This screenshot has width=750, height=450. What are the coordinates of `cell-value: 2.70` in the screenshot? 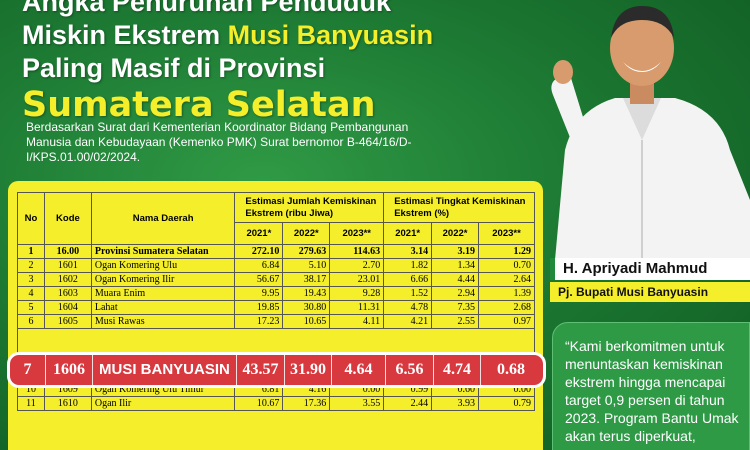 It's located at (357, 265).